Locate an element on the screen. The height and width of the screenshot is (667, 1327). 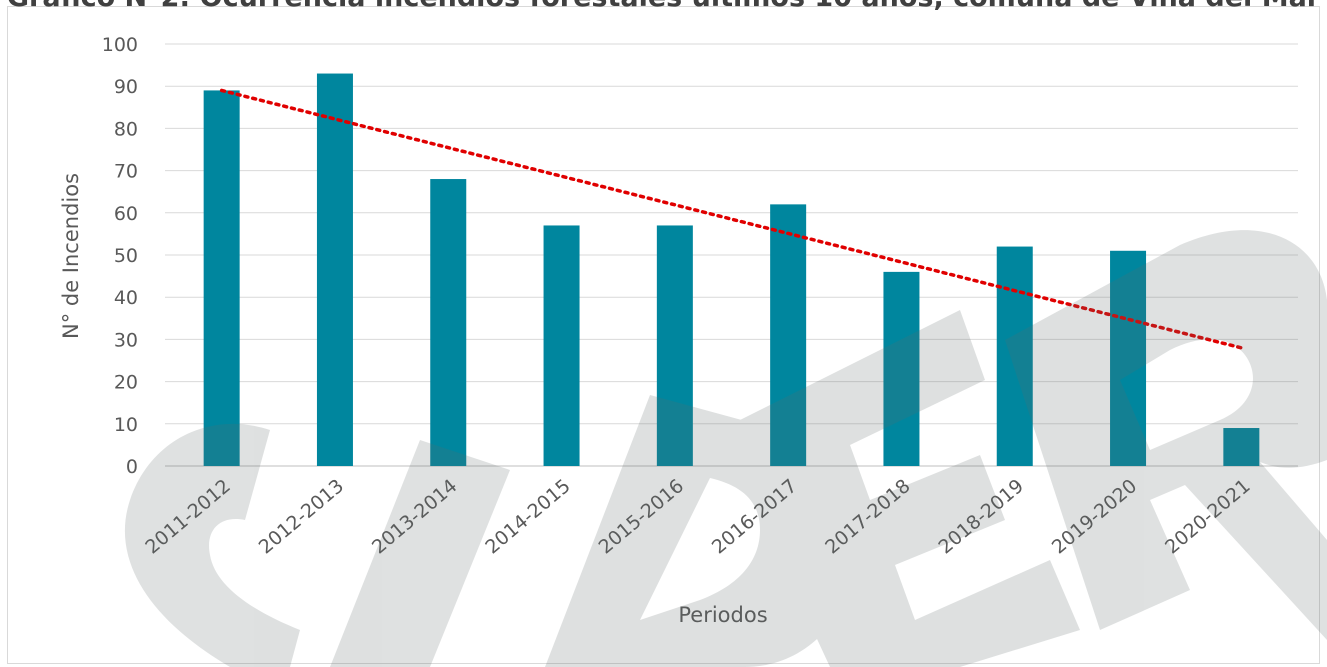
x-axis-label: Periodos is located at coordinates (722, 615).